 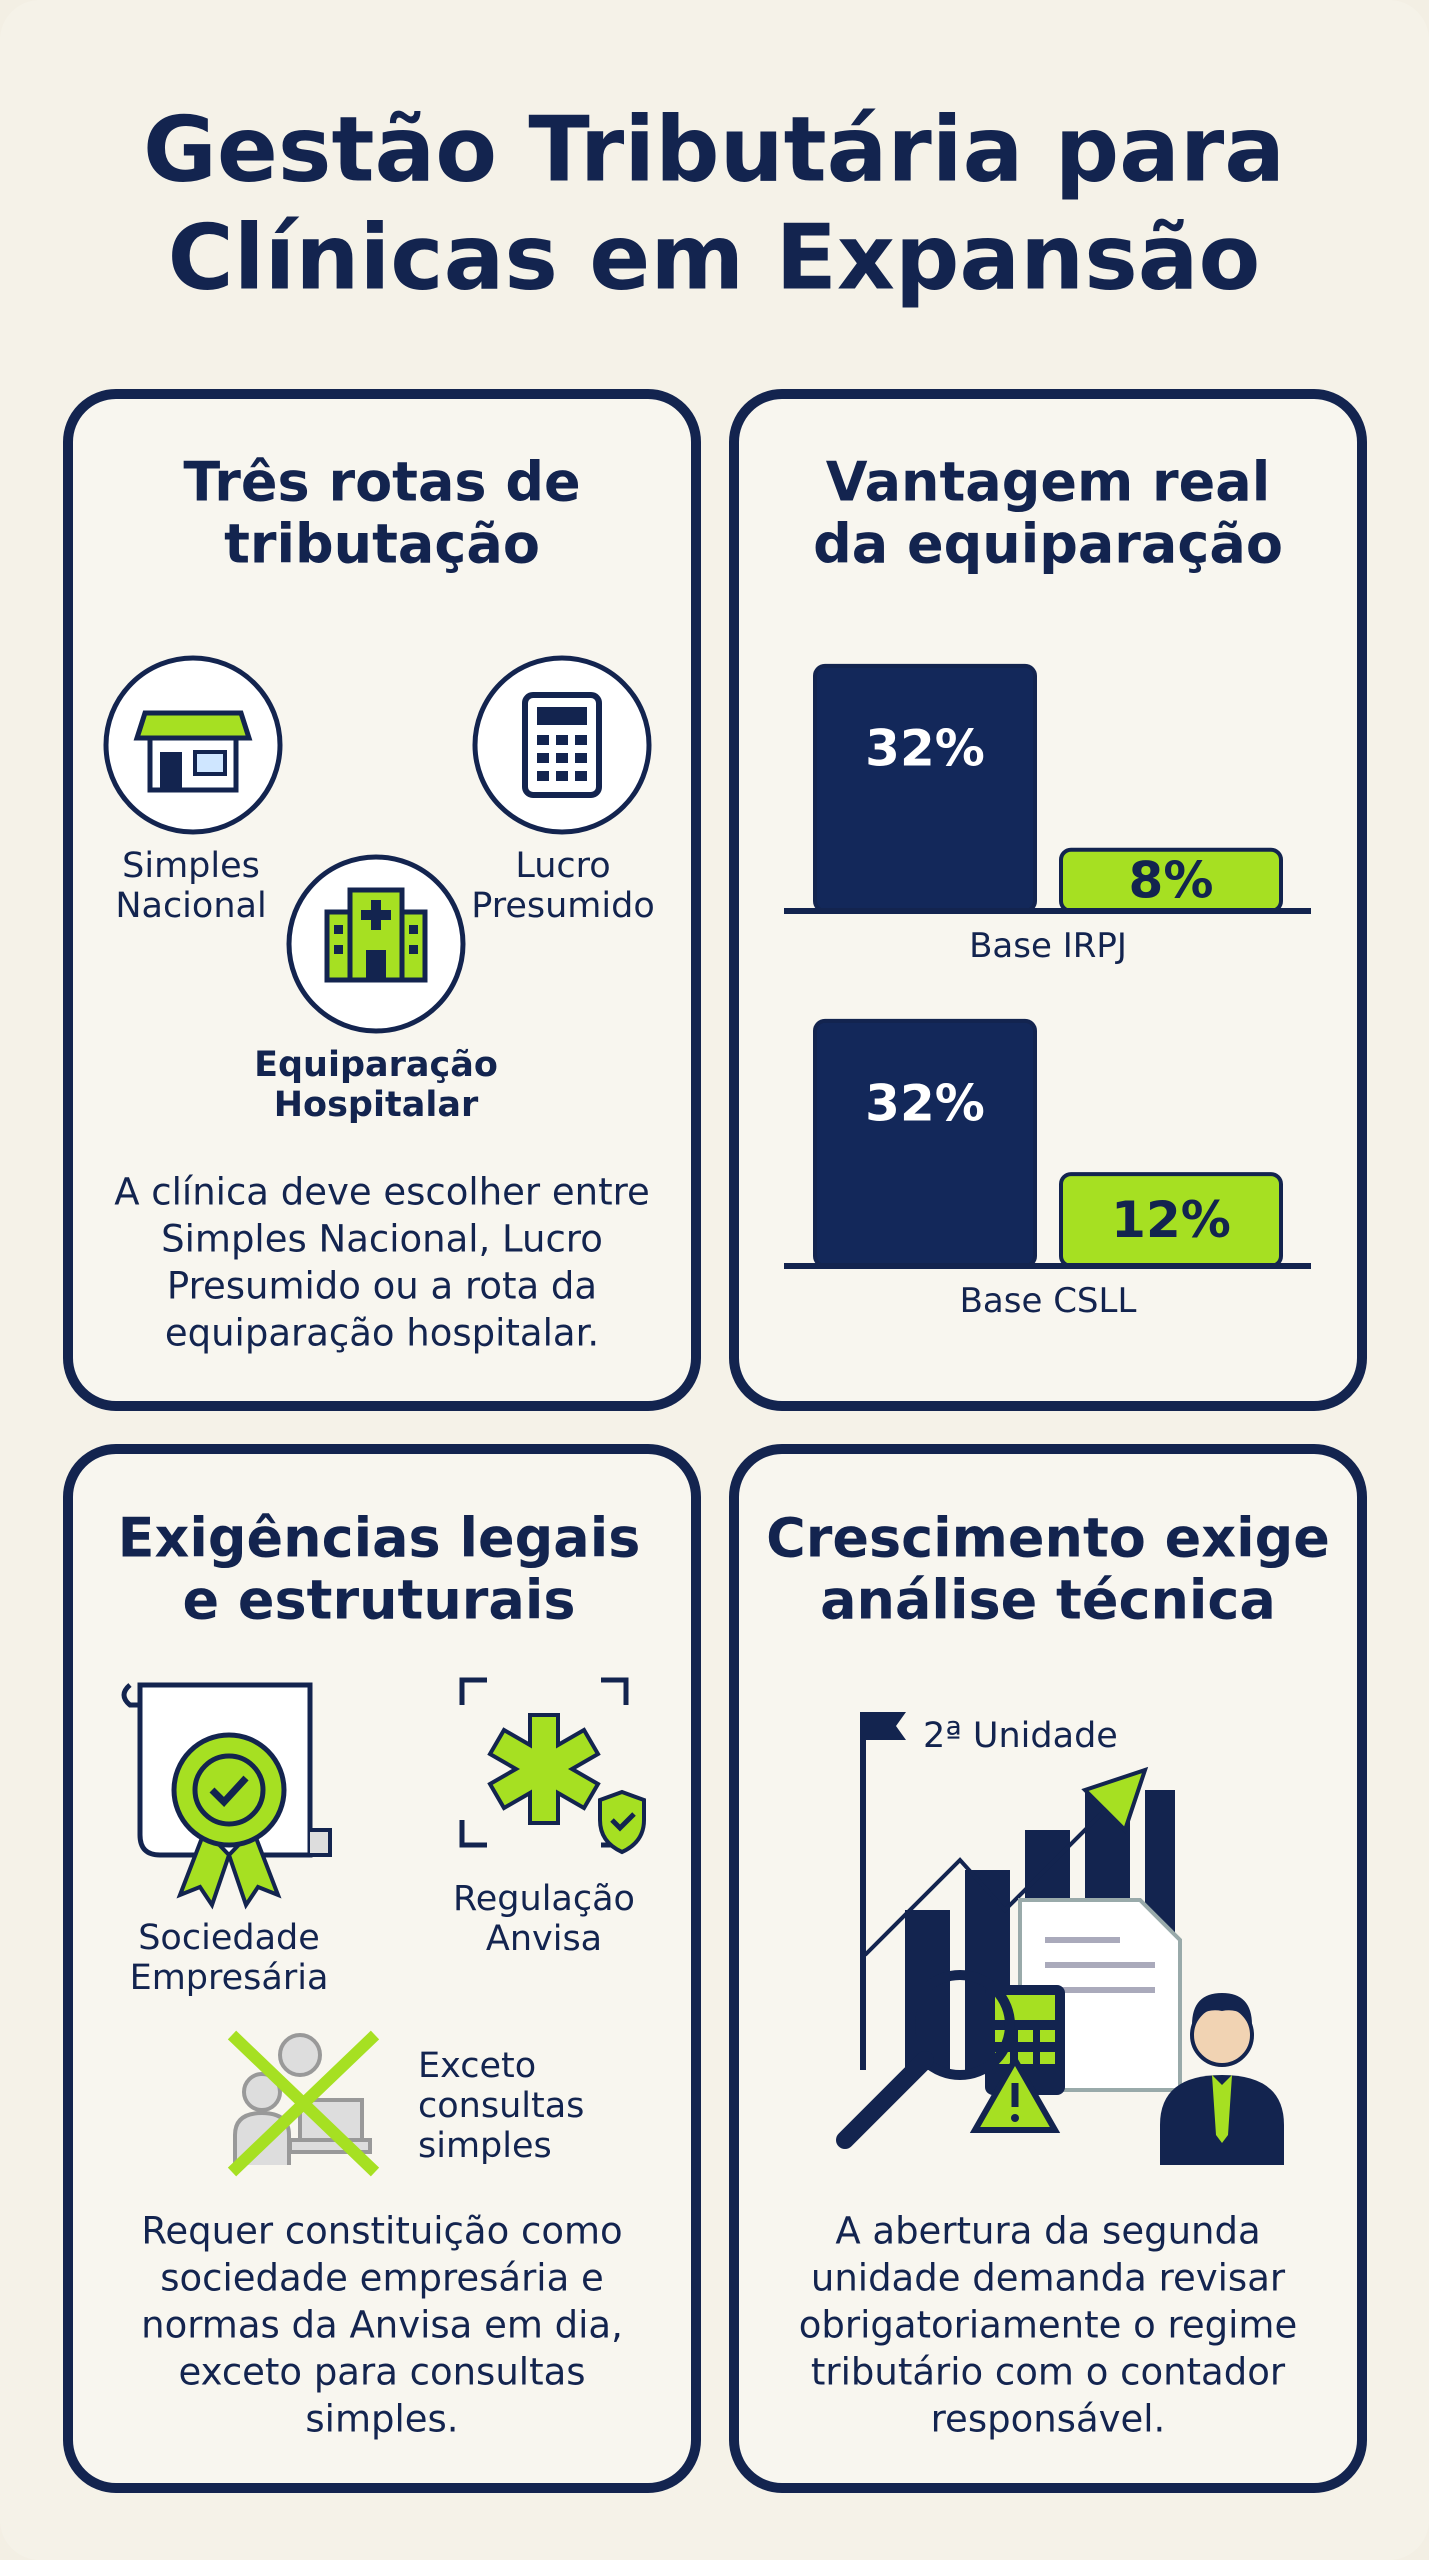 What do you see at coordinates (382, 1192) in the screenshot?
I see `panel-text: A clínica deve escolher entre` at bounding box center [382, 1192].